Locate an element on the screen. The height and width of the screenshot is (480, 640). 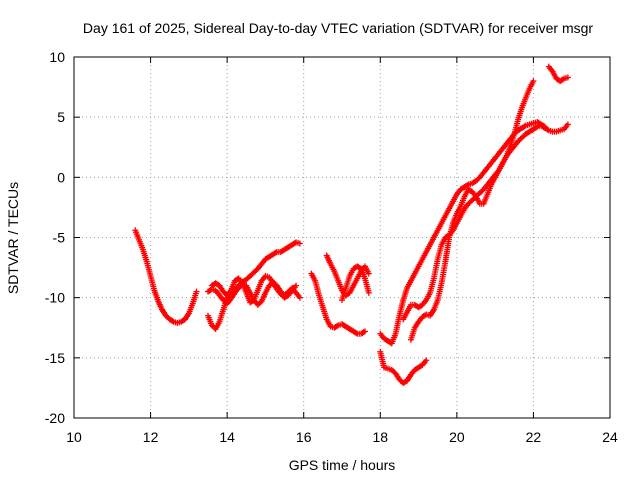
y-tick-label: 5 is located at coordinates (61, 117).